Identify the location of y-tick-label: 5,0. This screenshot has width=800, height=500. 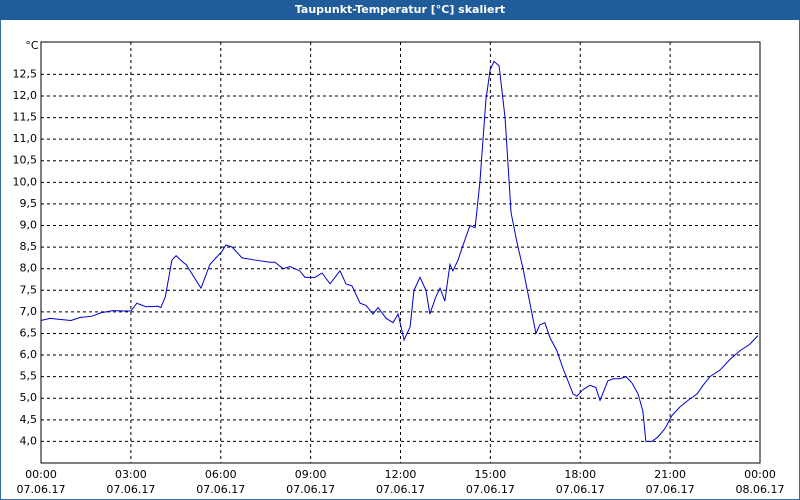
(29, 397).